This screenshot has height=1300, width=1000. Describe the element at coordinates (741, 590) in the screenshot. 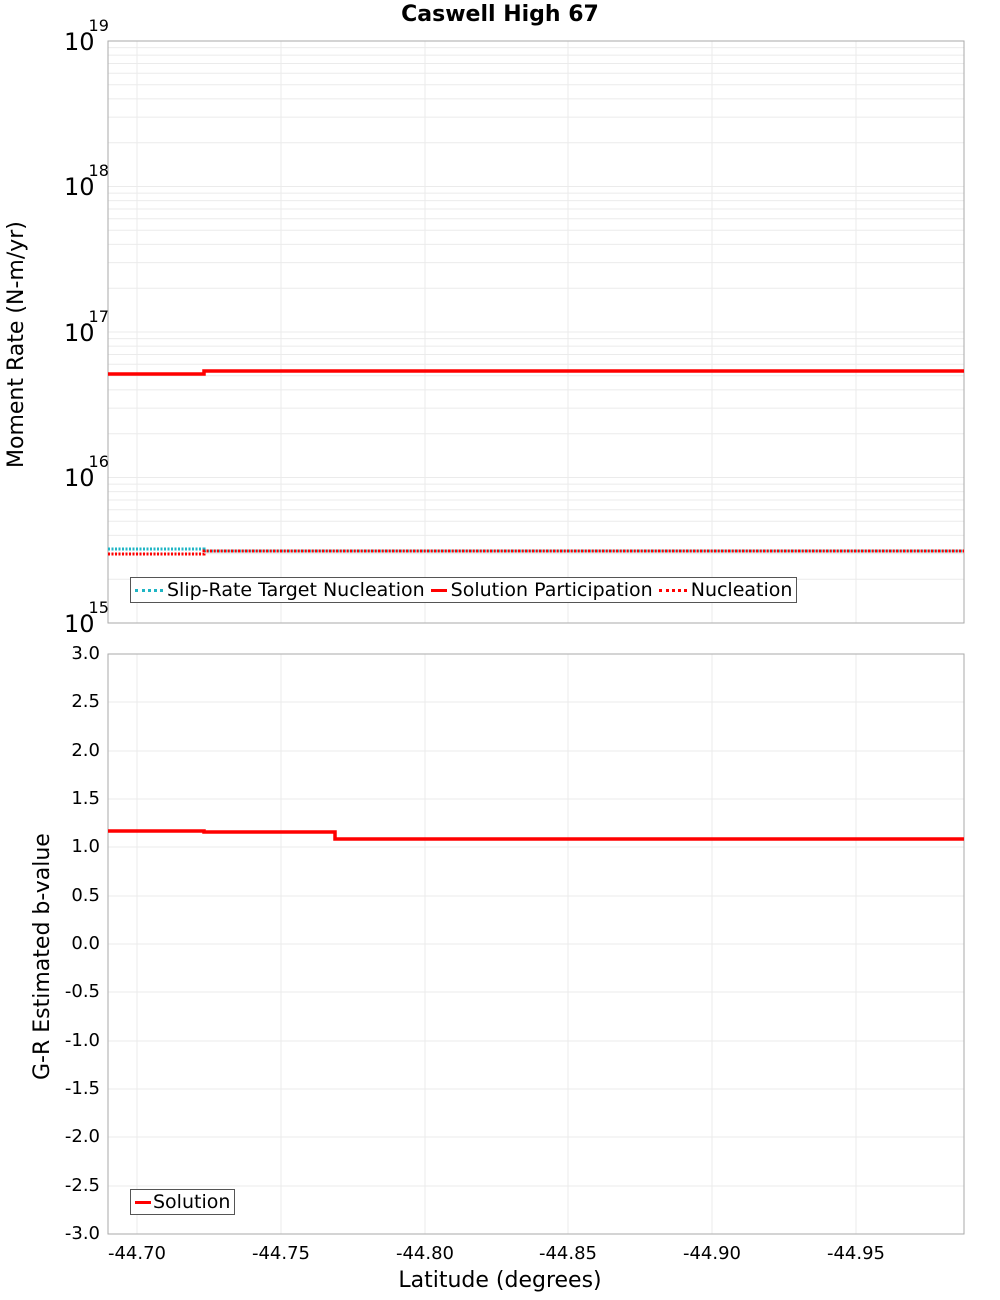

I see `legend-label: Nucleation` at that location.